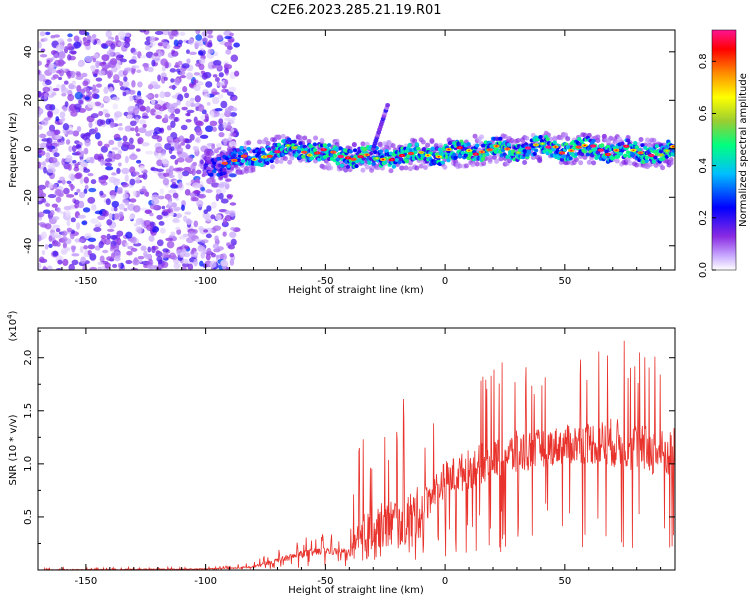 Image resolution: width=750 pixels, height=600 pixels. What do you see at coordinates (703, 166) in the screenshot?
I see `colorbar-tick-label: 0.4` at bounding box center [703, 166].